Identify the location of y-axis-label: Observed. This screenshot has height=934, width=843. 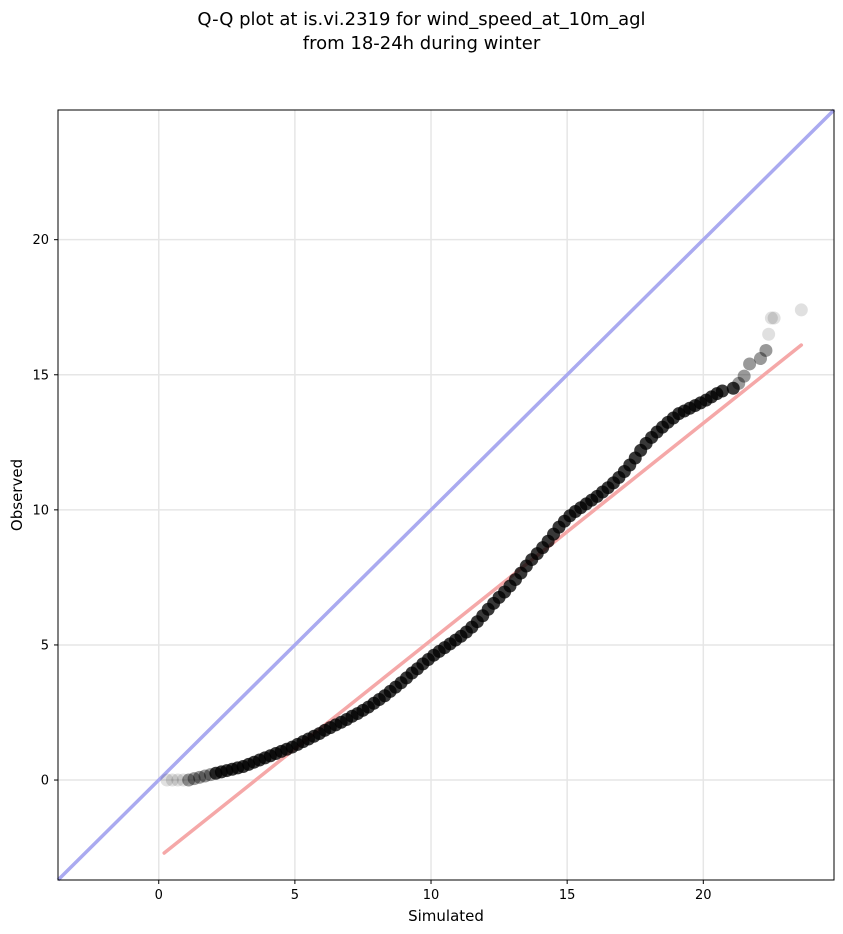
(17, 495).